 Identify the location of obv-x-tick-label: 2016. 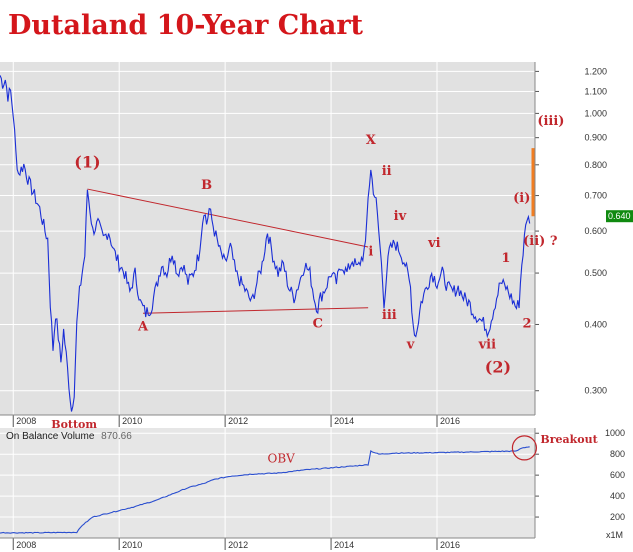
(450, 545).